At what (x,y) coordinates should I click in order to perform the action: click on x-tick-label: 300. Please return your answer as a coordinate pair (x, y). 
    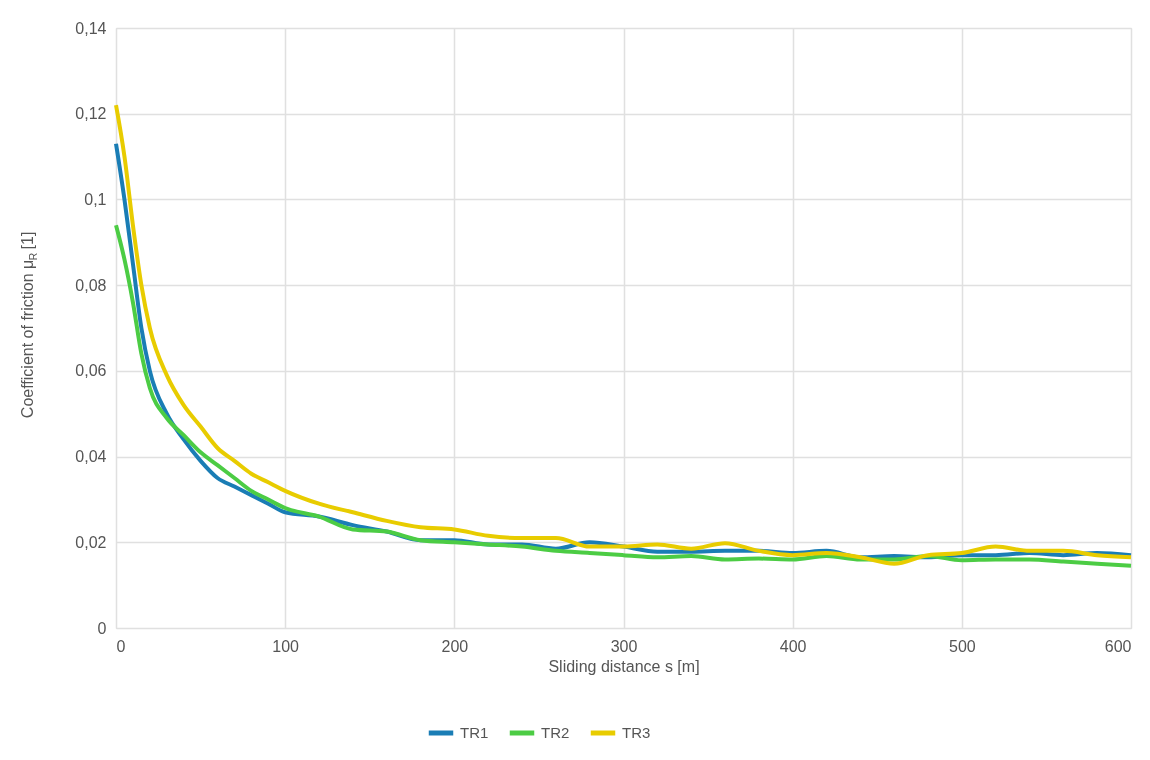
    Looking at the image, I should click on (624, 646).